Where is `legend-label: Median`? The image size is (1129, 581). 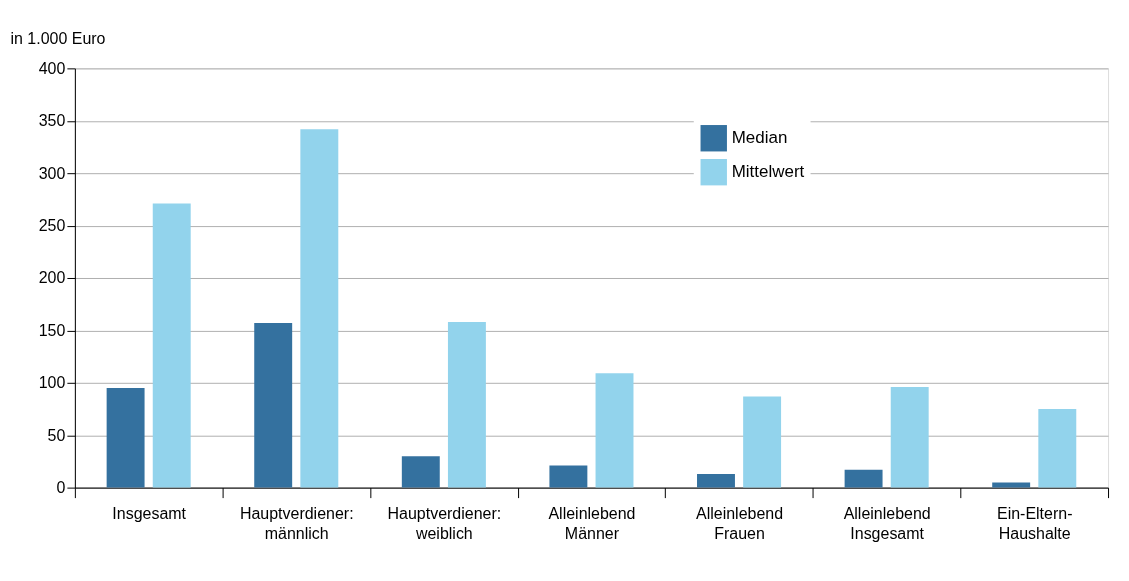 legend-label: Median is located at coordinates (759, 138).